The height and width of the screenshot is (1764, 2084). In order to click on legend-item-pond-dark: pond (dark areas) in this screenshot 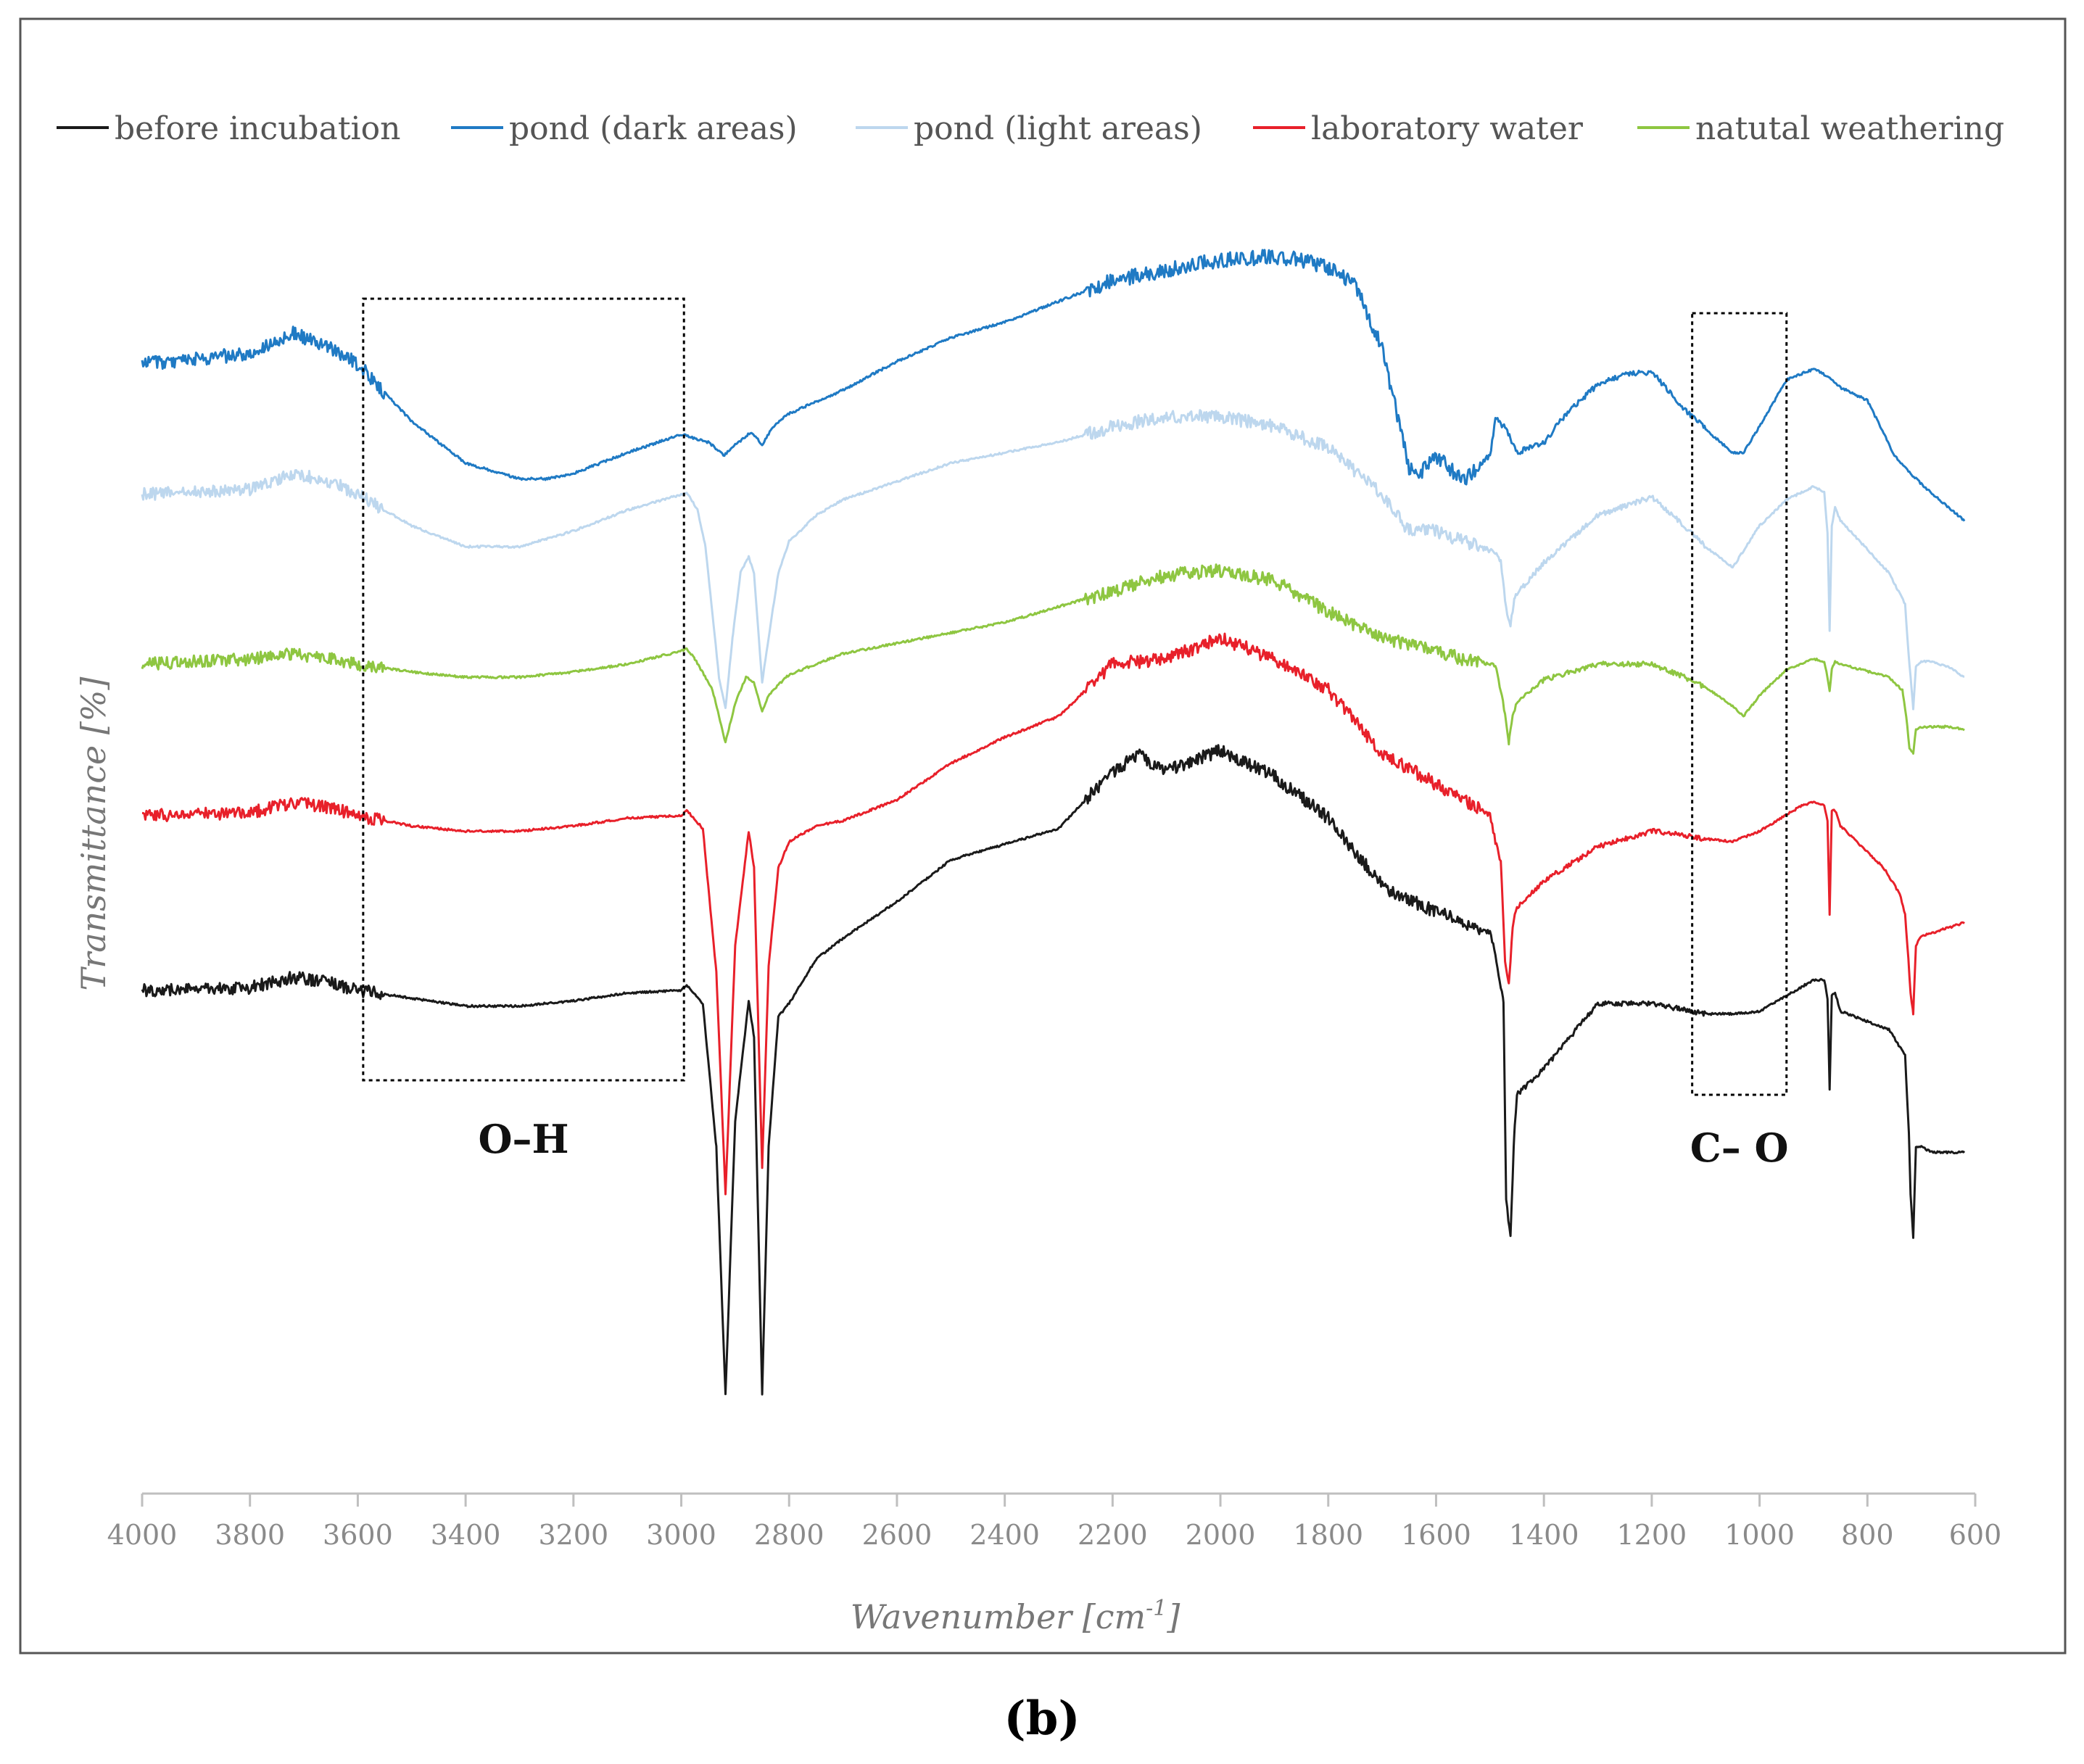, I will do `click(625, 128)`.